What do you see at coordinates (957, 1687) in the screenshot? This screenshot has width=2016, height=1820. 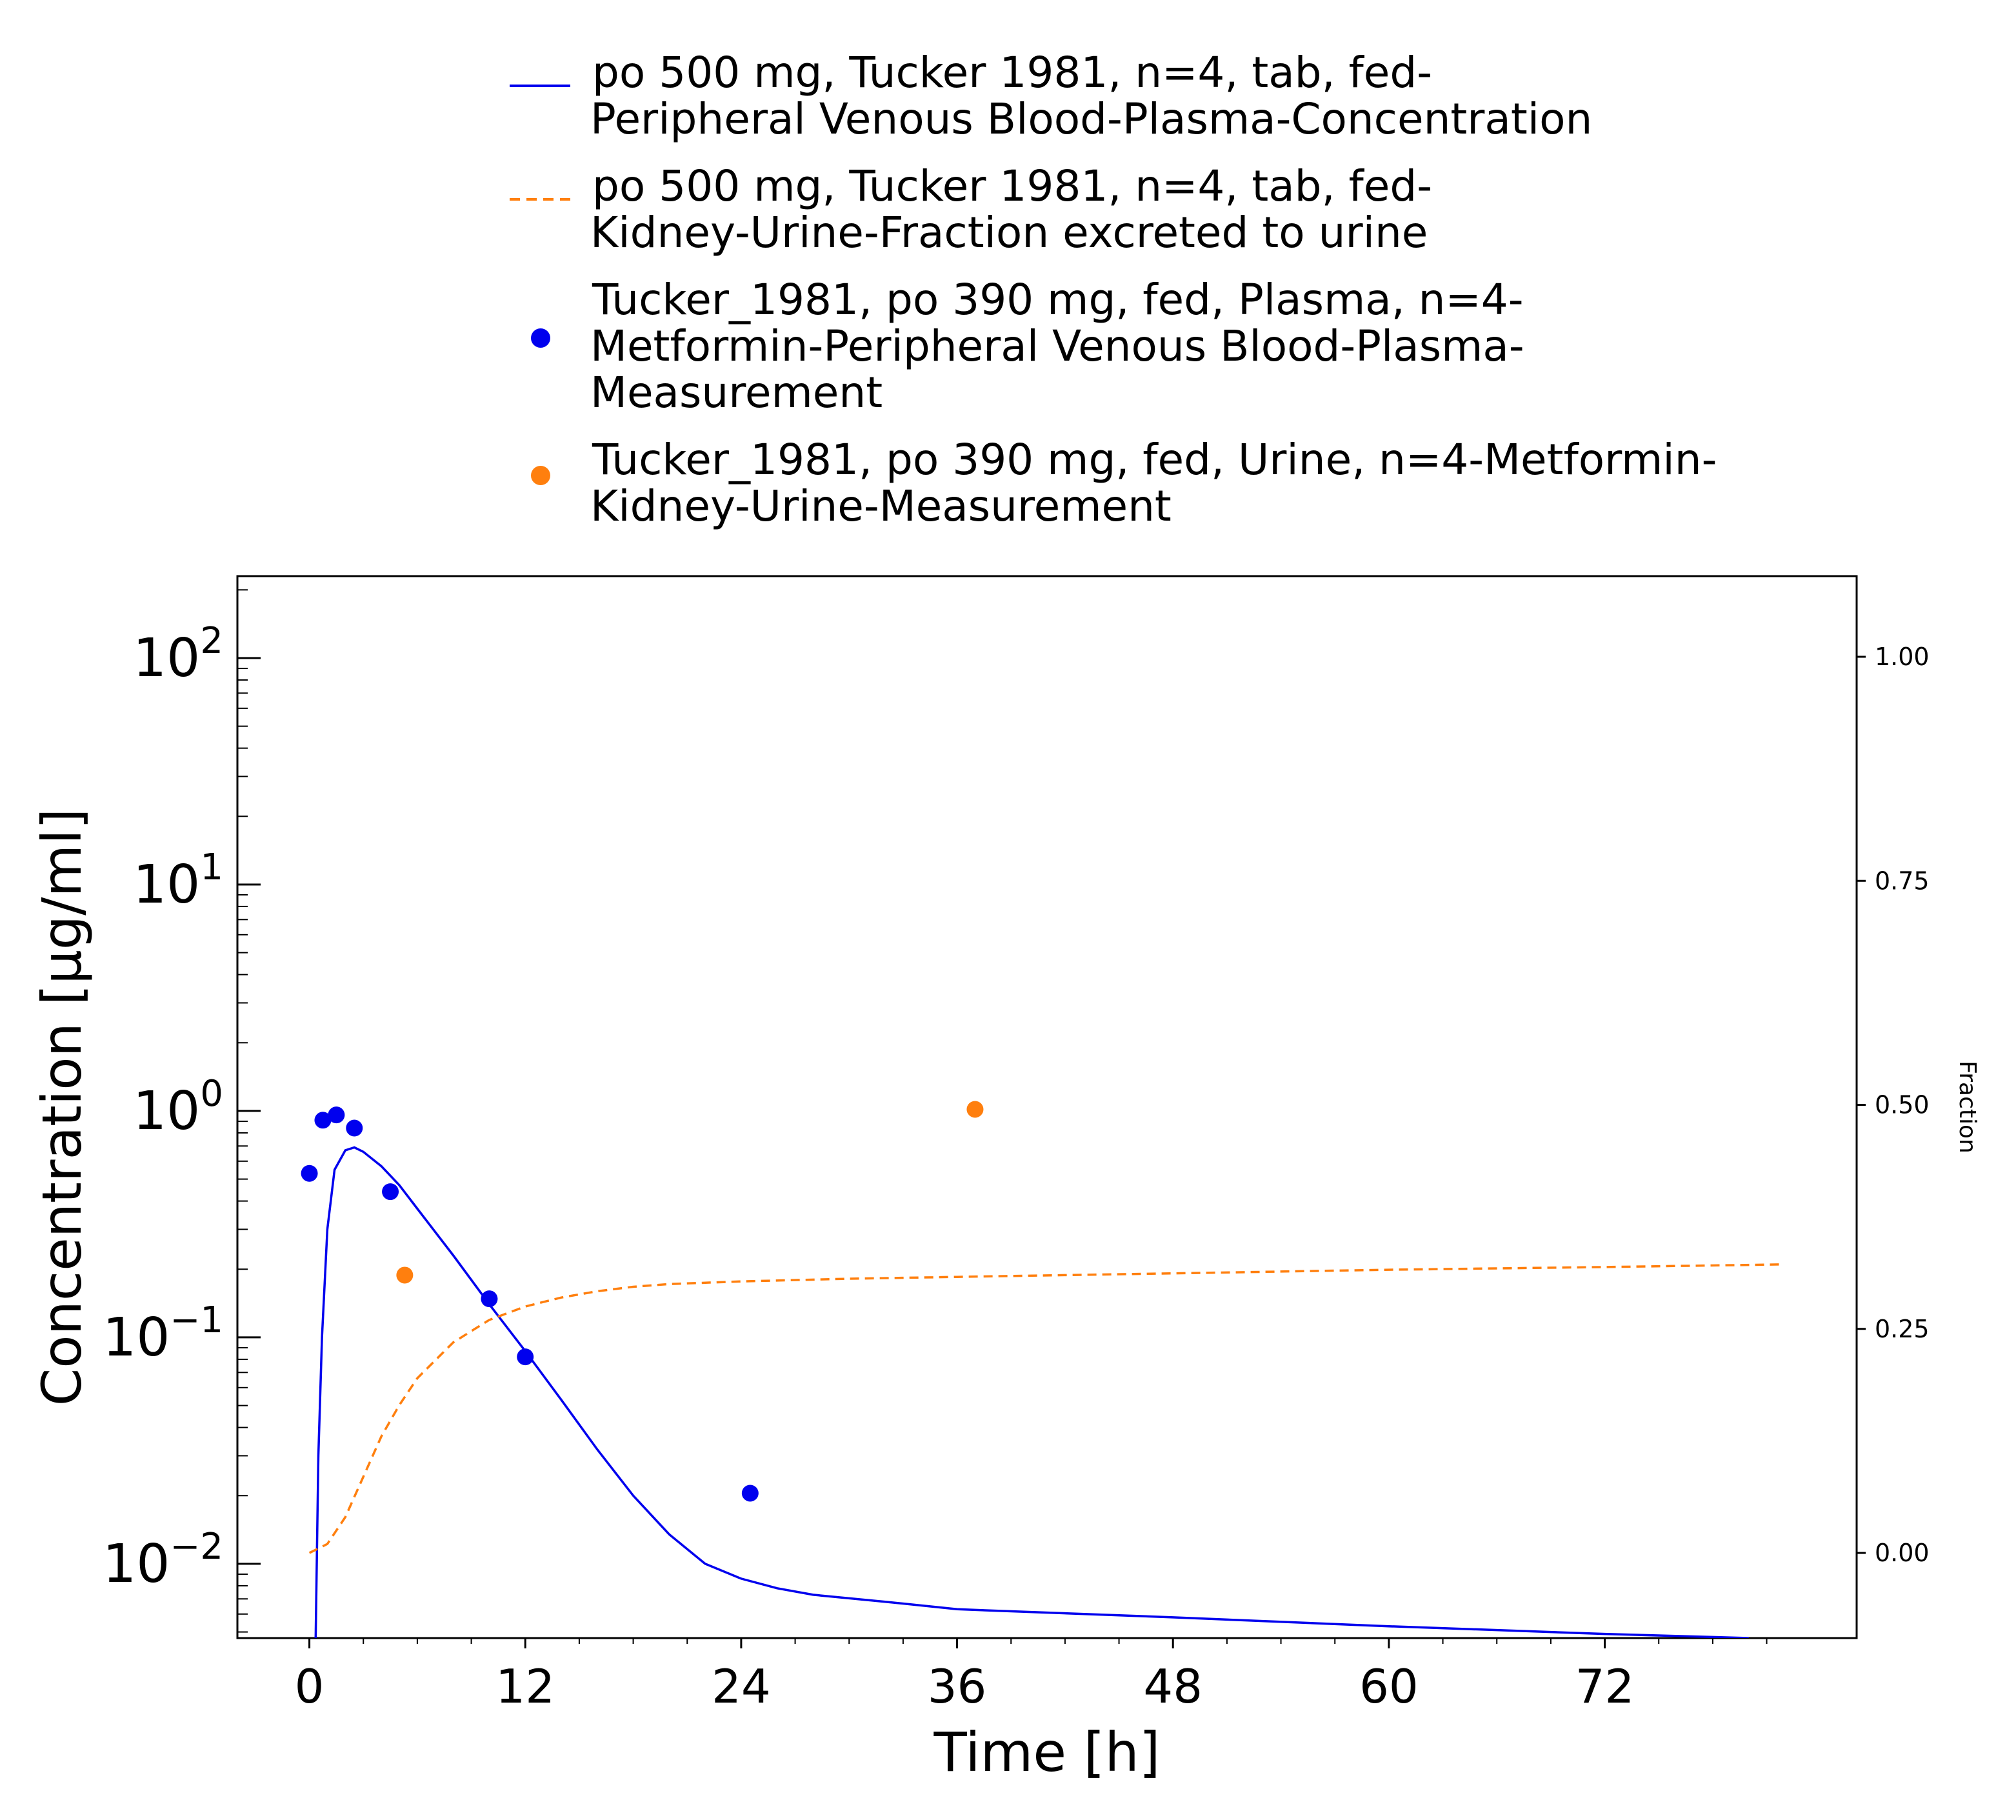 I see `x-tick-label: 36` at bounding box center [957, 1687].